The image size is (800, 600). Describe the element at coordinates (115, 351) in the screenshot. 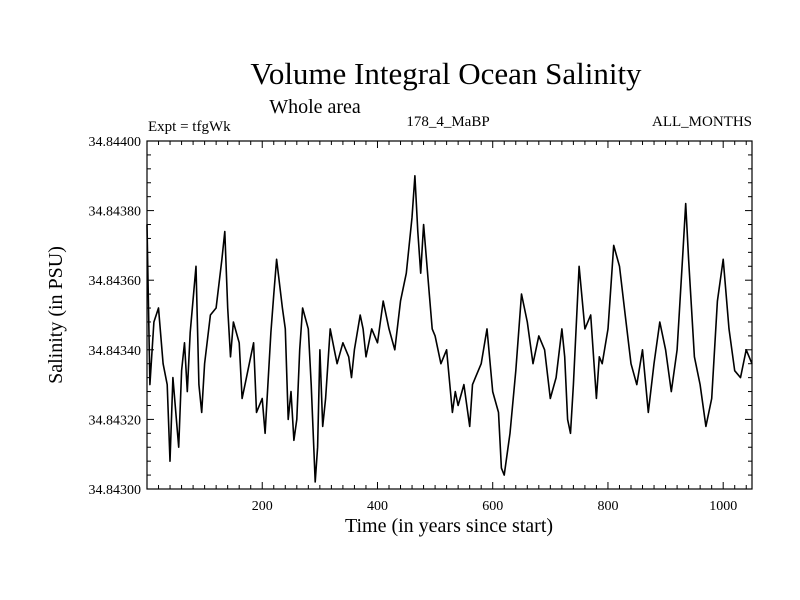

I see `y-tick-label: 34.84340` at that location.